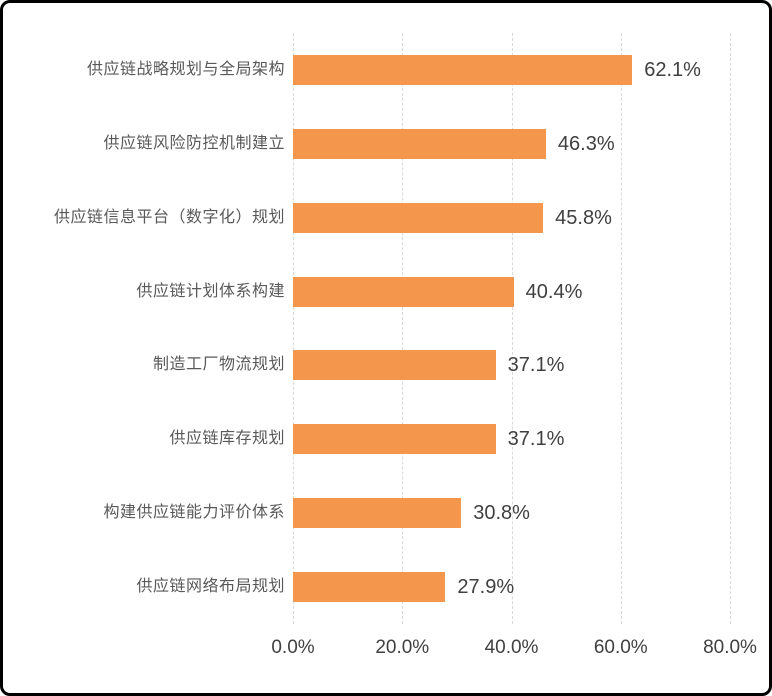 The width and height of the screenshot is (772, 696). Describe the element at coordinates (501, 513) in the screenshot. I see `value-label: 30.8%` at that location.